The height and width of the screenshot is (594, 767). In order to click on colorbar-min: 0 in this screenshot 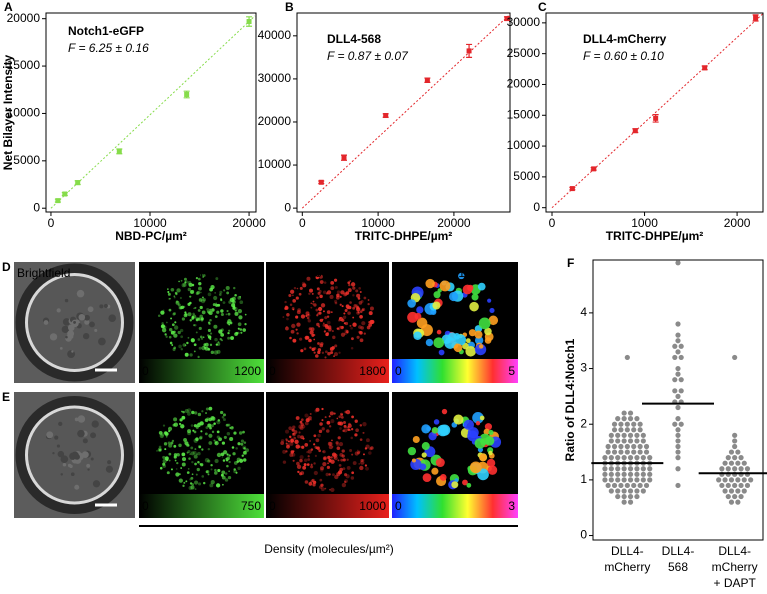, I will do `click(145, 506)`.